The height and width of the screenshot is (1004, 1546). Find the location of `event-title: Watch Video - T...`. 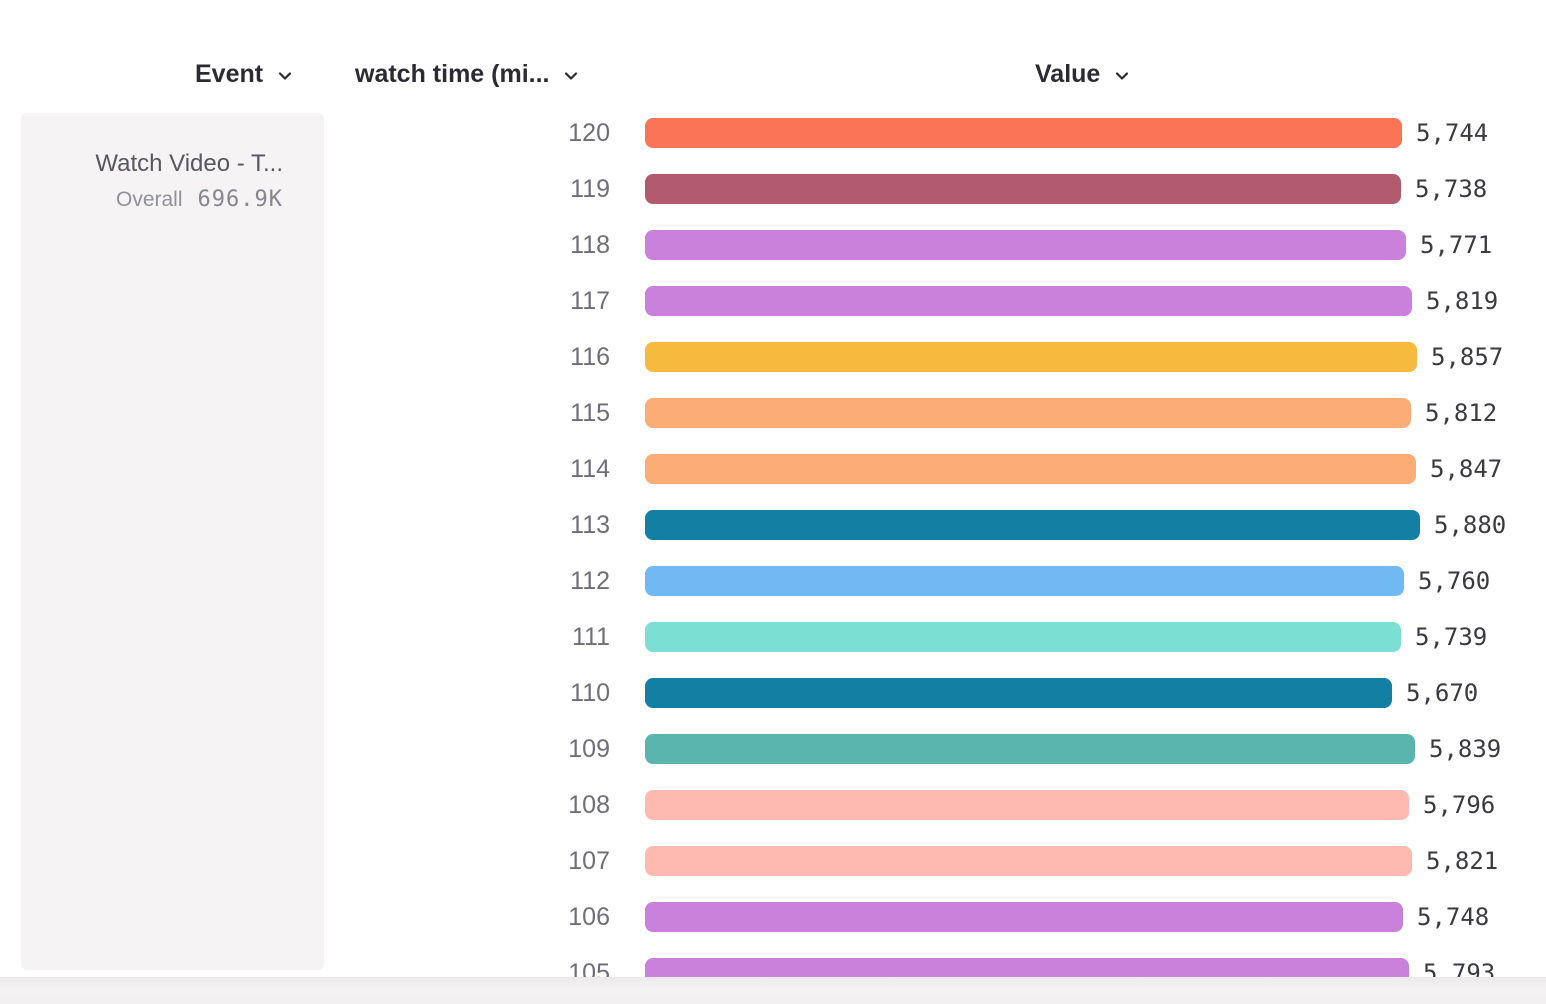

event-title: Watch Video - T... is located at coordinates (189, 163).